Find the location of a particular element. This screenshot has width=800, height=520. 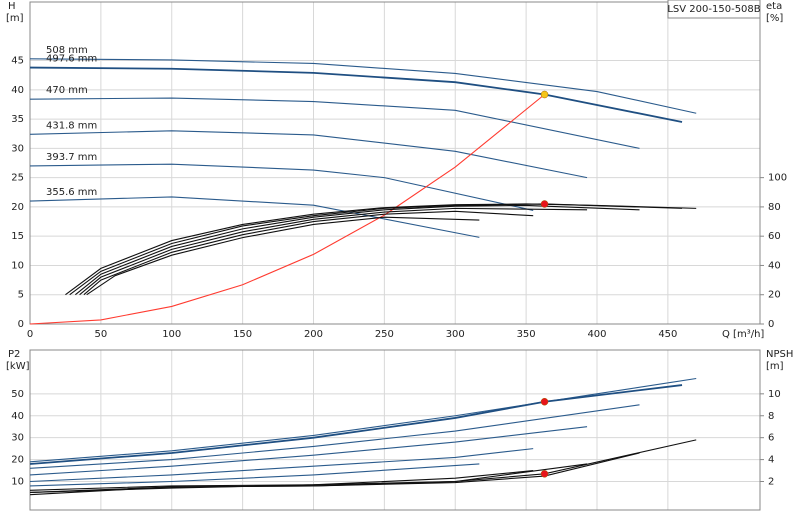

x-tick-label: 350 is located at coordinates (526, 334).